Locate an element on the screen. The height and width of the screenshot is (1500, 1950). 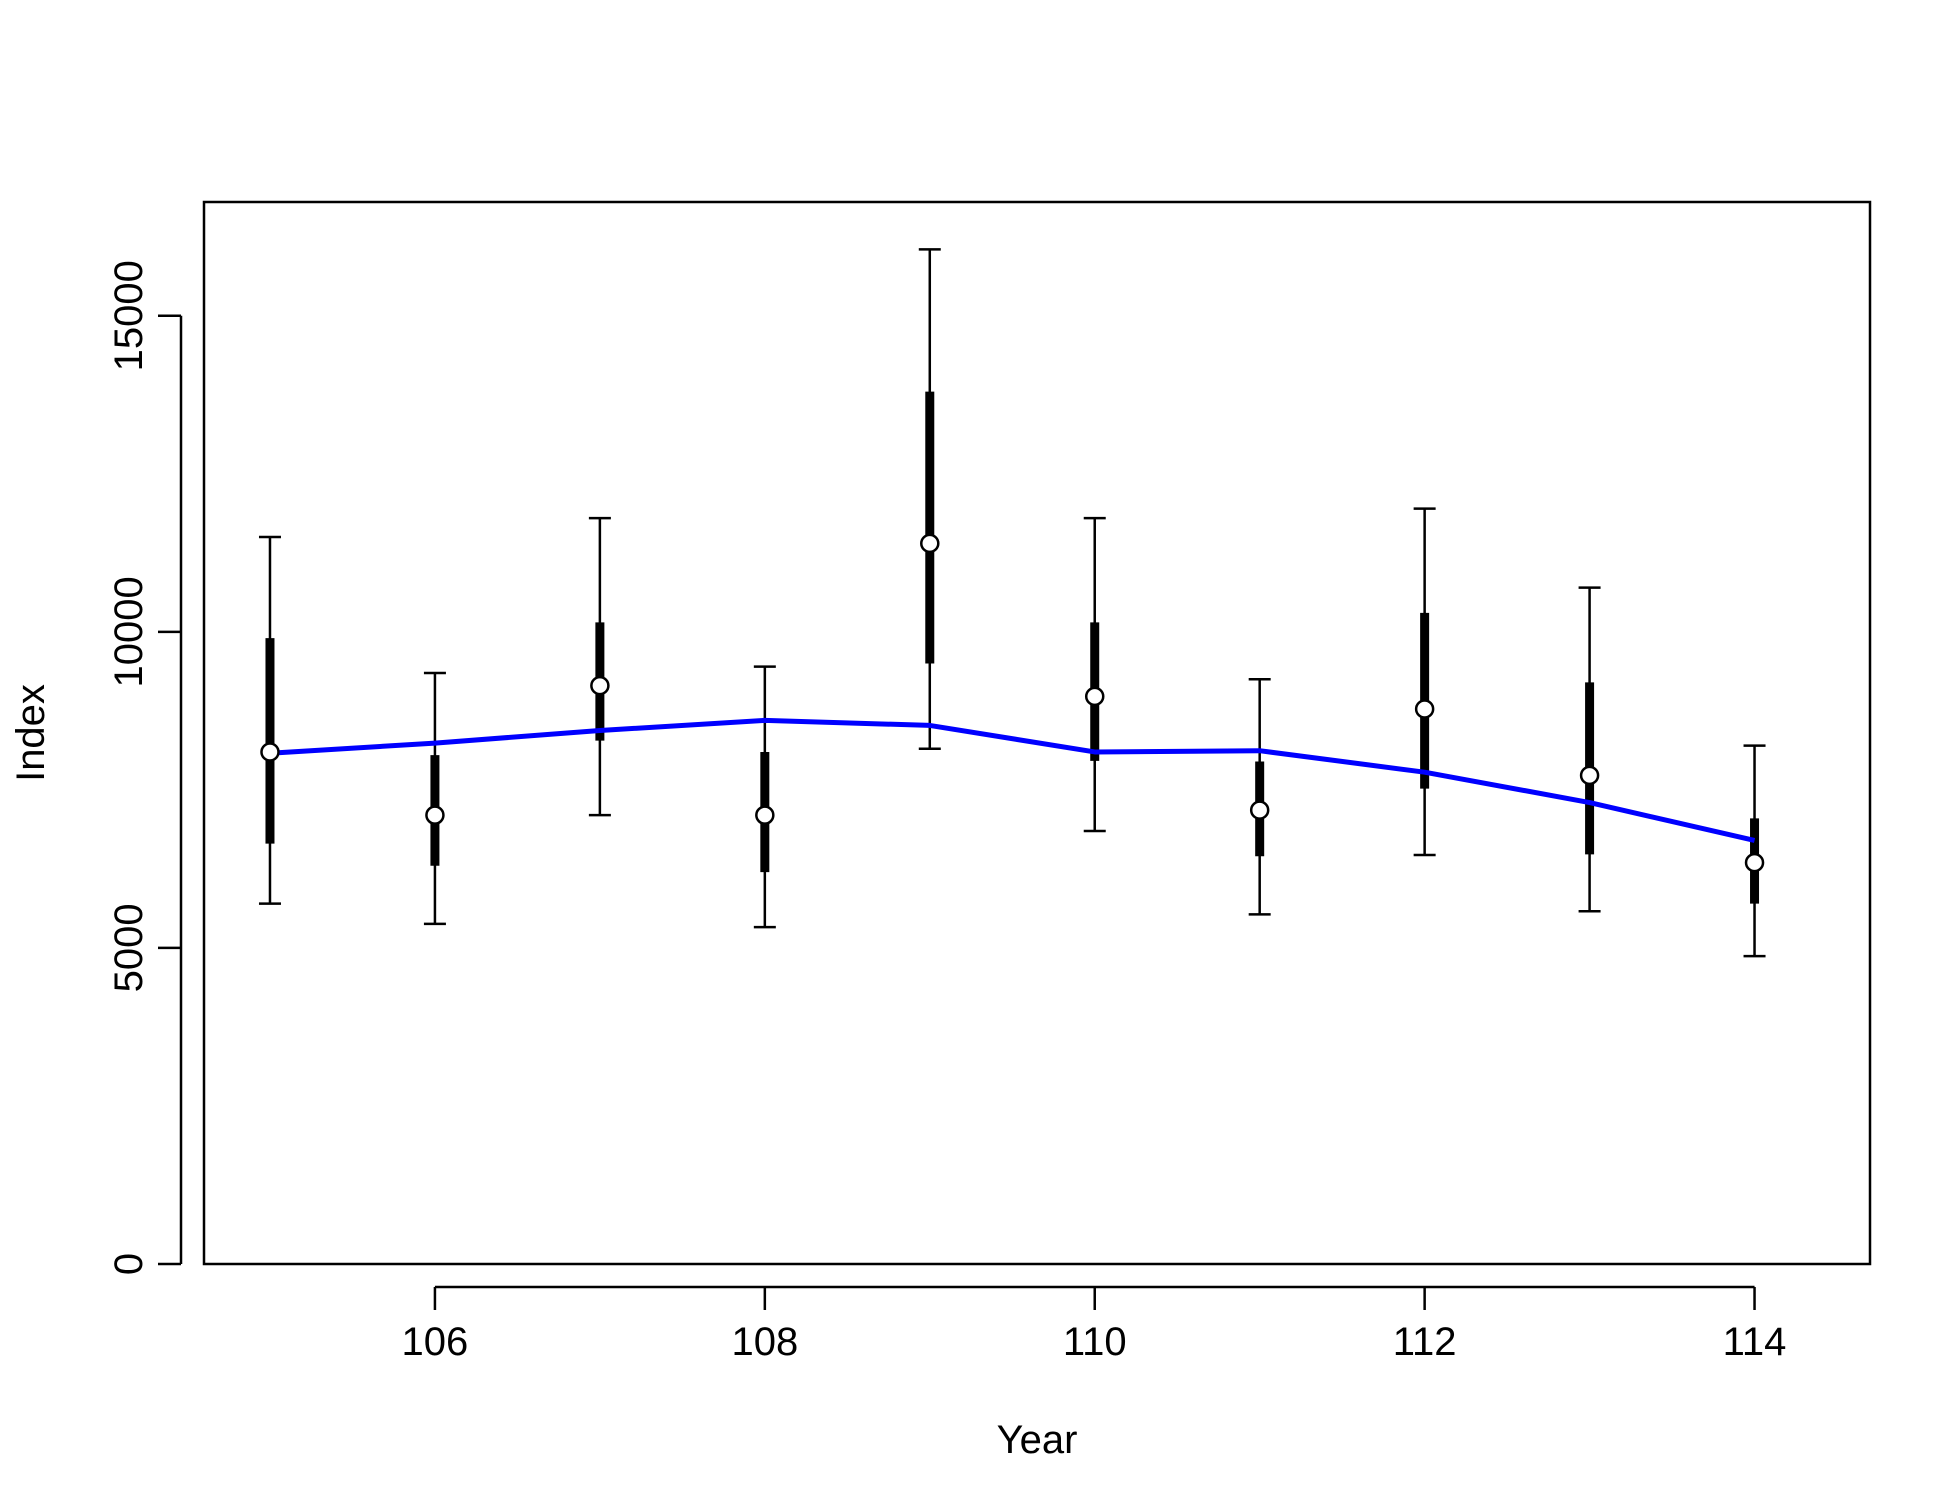
x-tick-label: 114 is located at coordinates (1755, 1342).